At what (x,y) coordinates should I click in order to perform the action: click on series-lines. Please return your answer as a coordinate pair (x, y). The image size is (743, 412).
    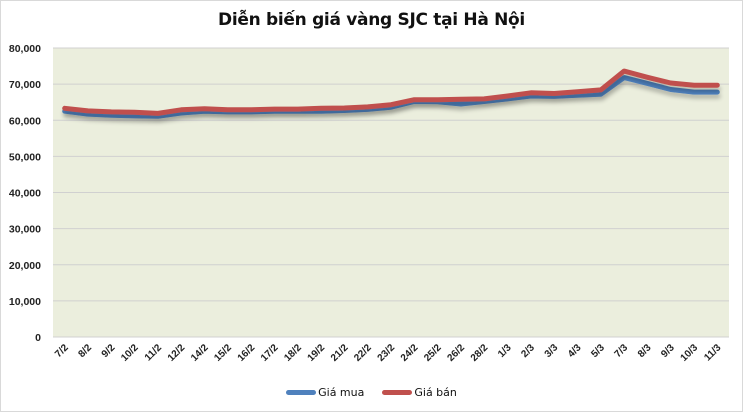
    Looking at the image, I should click on (391, 93).